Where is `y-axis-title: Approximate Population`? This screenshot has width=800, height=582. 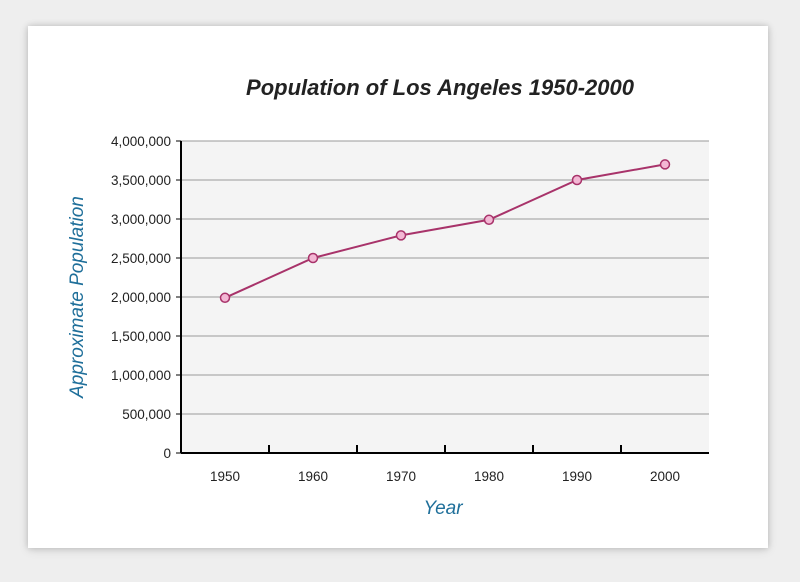
y-axis-title: Approximate Population is located at coordinates (77, 297).